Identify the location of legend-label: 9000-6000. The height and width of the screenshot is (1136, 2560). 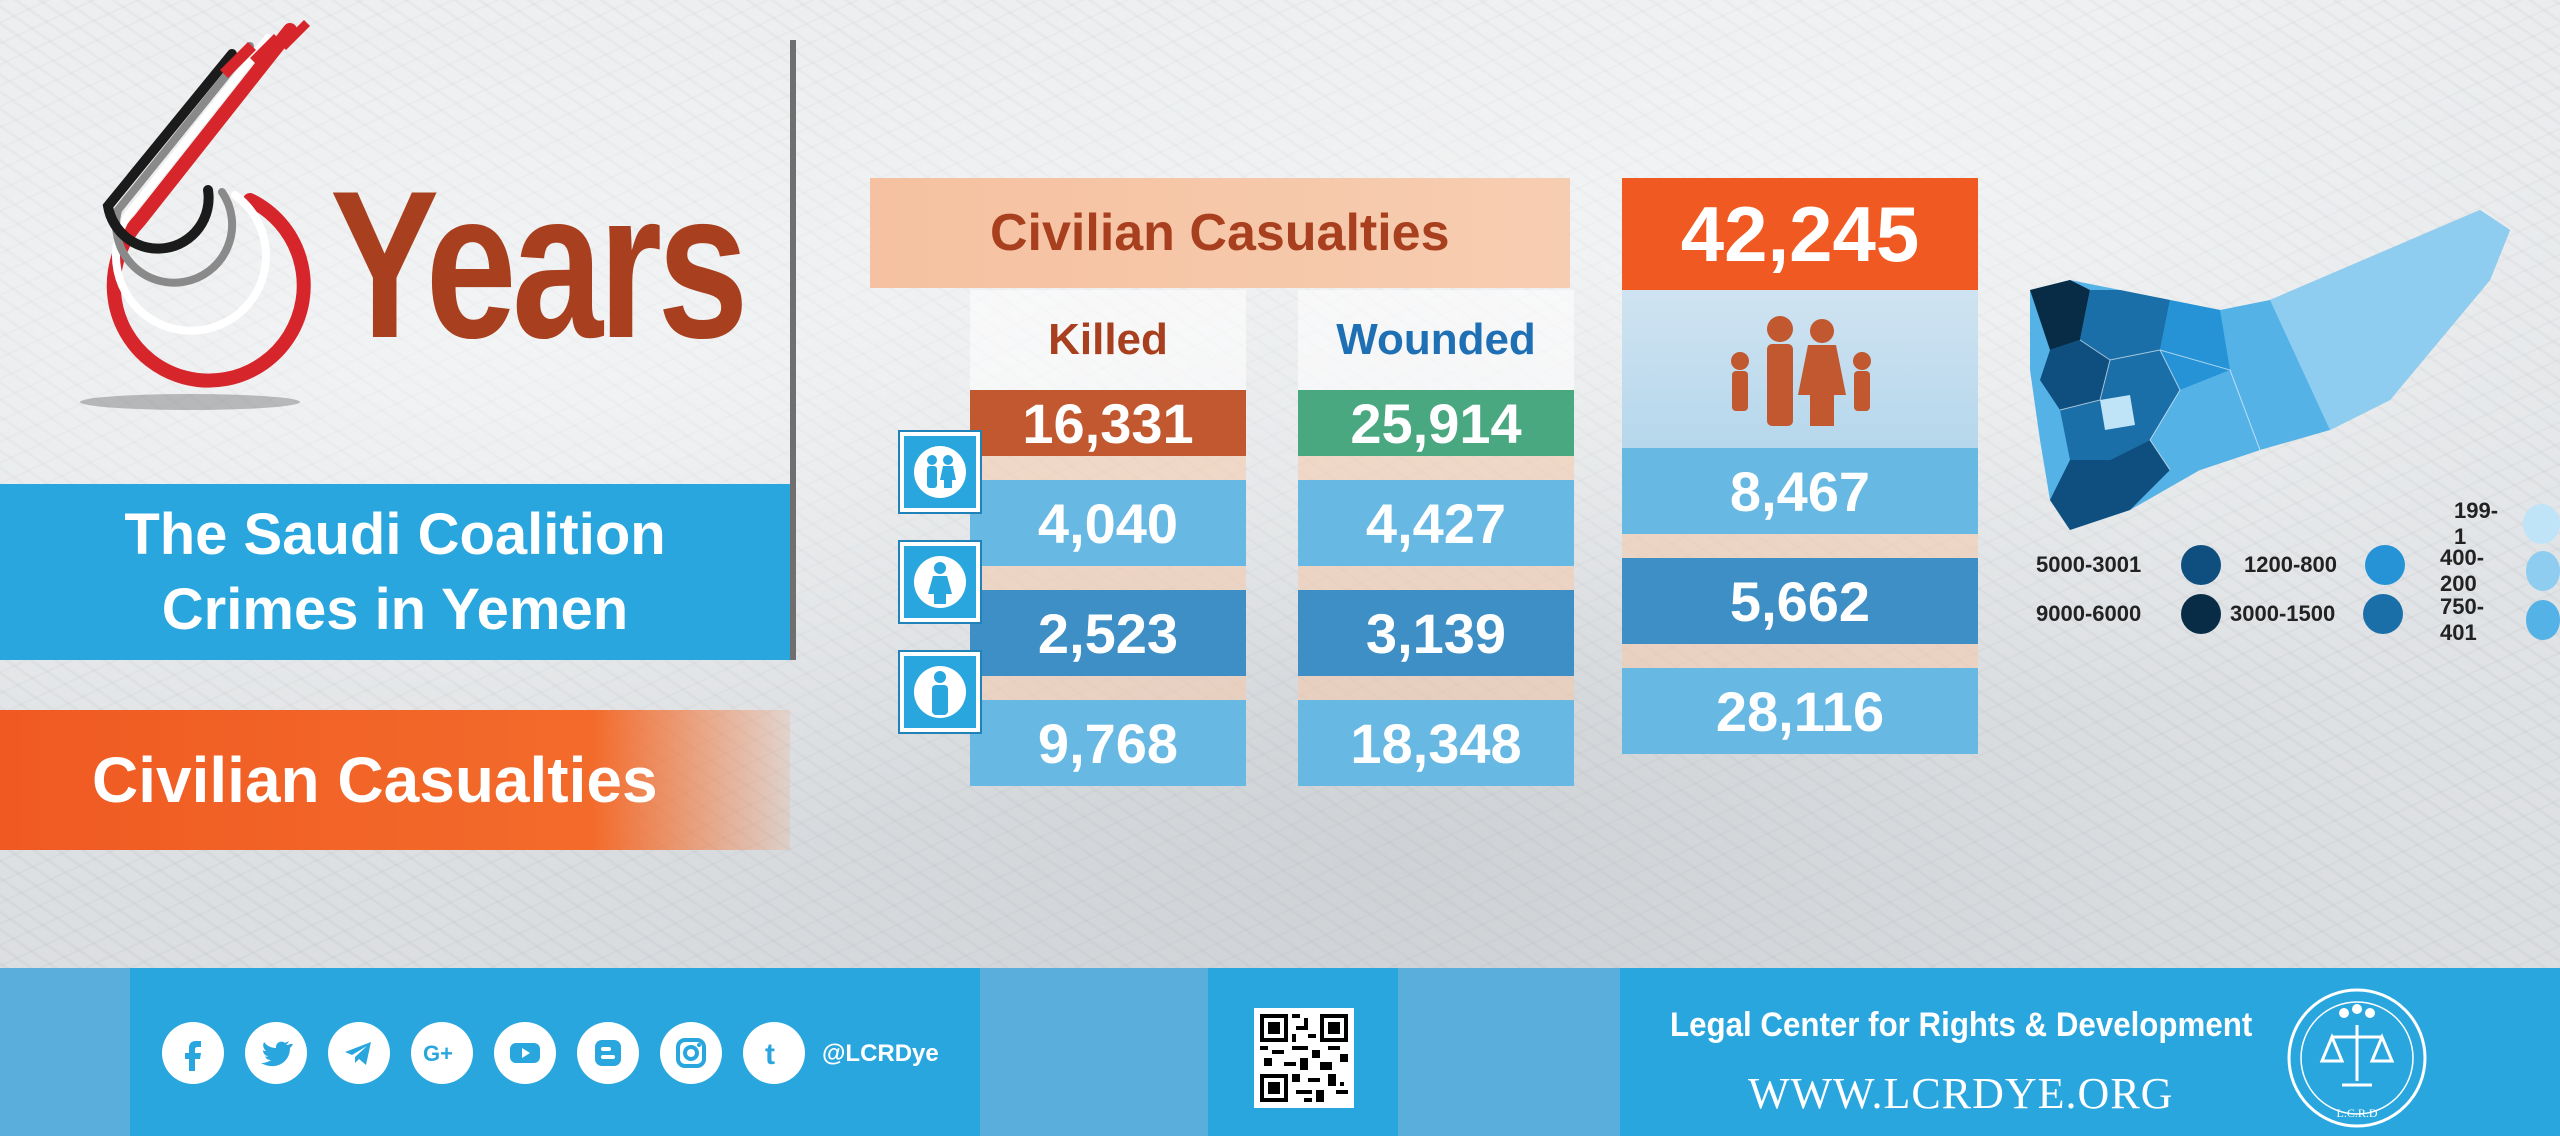
(2089, 613).